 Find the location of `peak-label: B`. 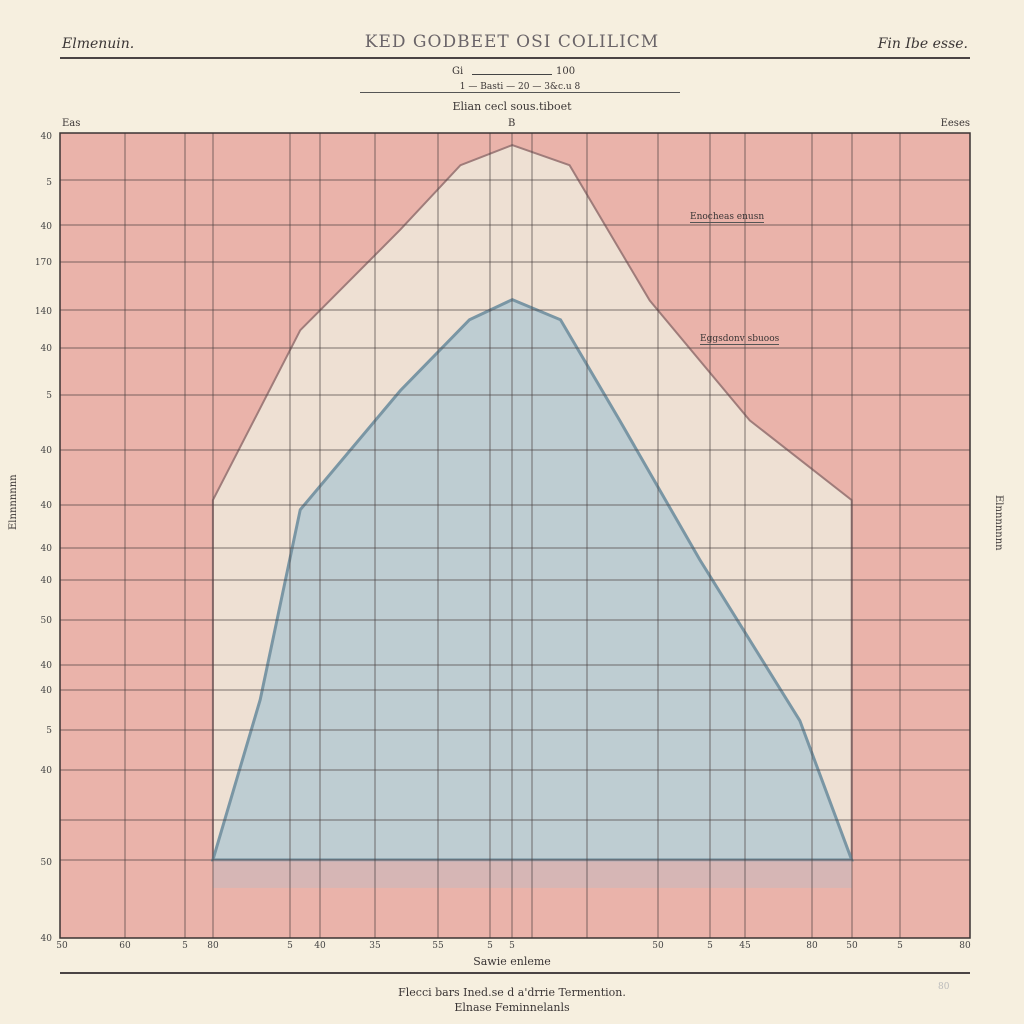

peak-label: B is located at coordinates (512, 123).